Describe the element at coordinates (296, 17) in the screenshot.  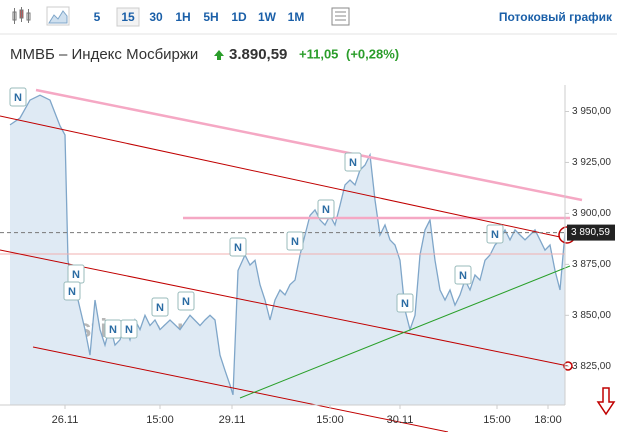
I see `interval-button: 1M` at that location.